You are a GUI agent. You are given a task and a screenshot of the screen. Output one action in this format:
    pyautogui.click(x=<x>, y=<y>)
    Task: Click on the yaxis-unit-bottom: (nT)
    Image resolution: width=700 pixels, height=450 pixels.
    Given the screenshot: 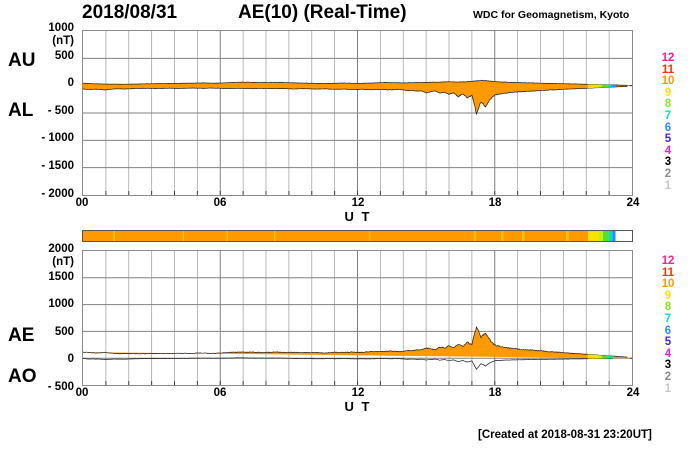 What is the action you would take?
    pyautogui.click(x=63, y=262)
    